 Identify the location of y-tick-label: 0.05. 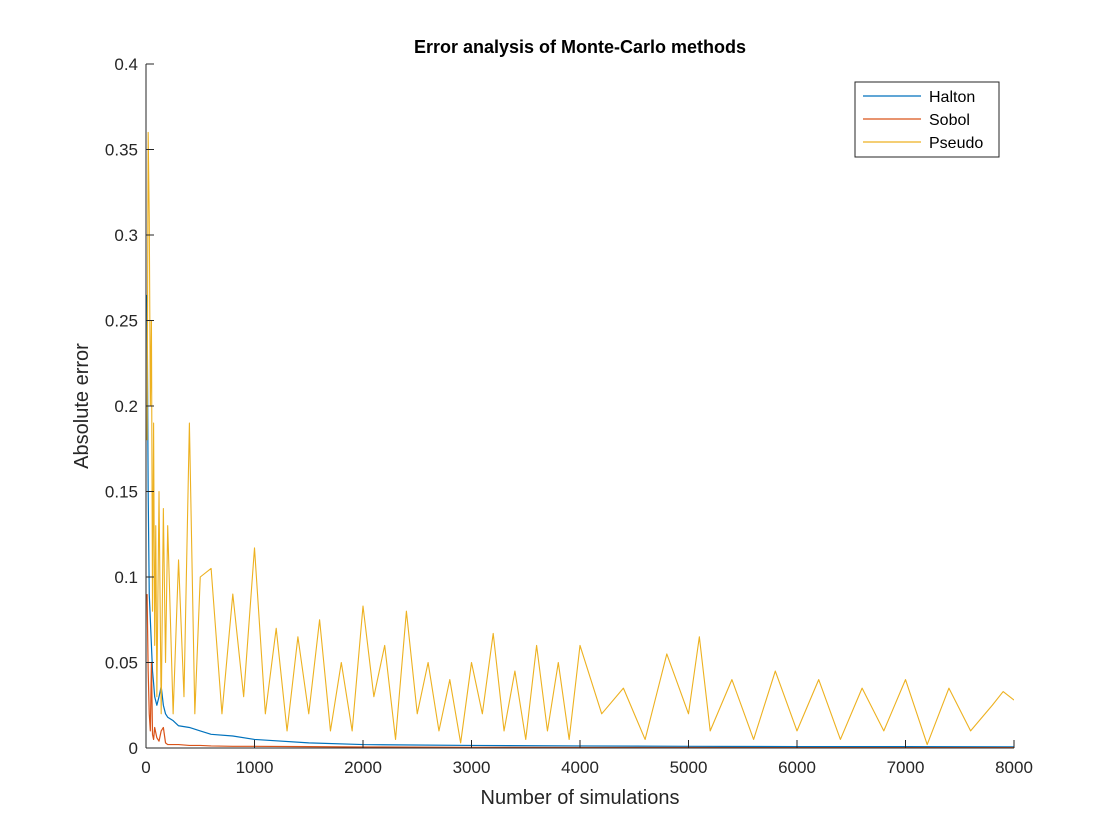
(121, 663).